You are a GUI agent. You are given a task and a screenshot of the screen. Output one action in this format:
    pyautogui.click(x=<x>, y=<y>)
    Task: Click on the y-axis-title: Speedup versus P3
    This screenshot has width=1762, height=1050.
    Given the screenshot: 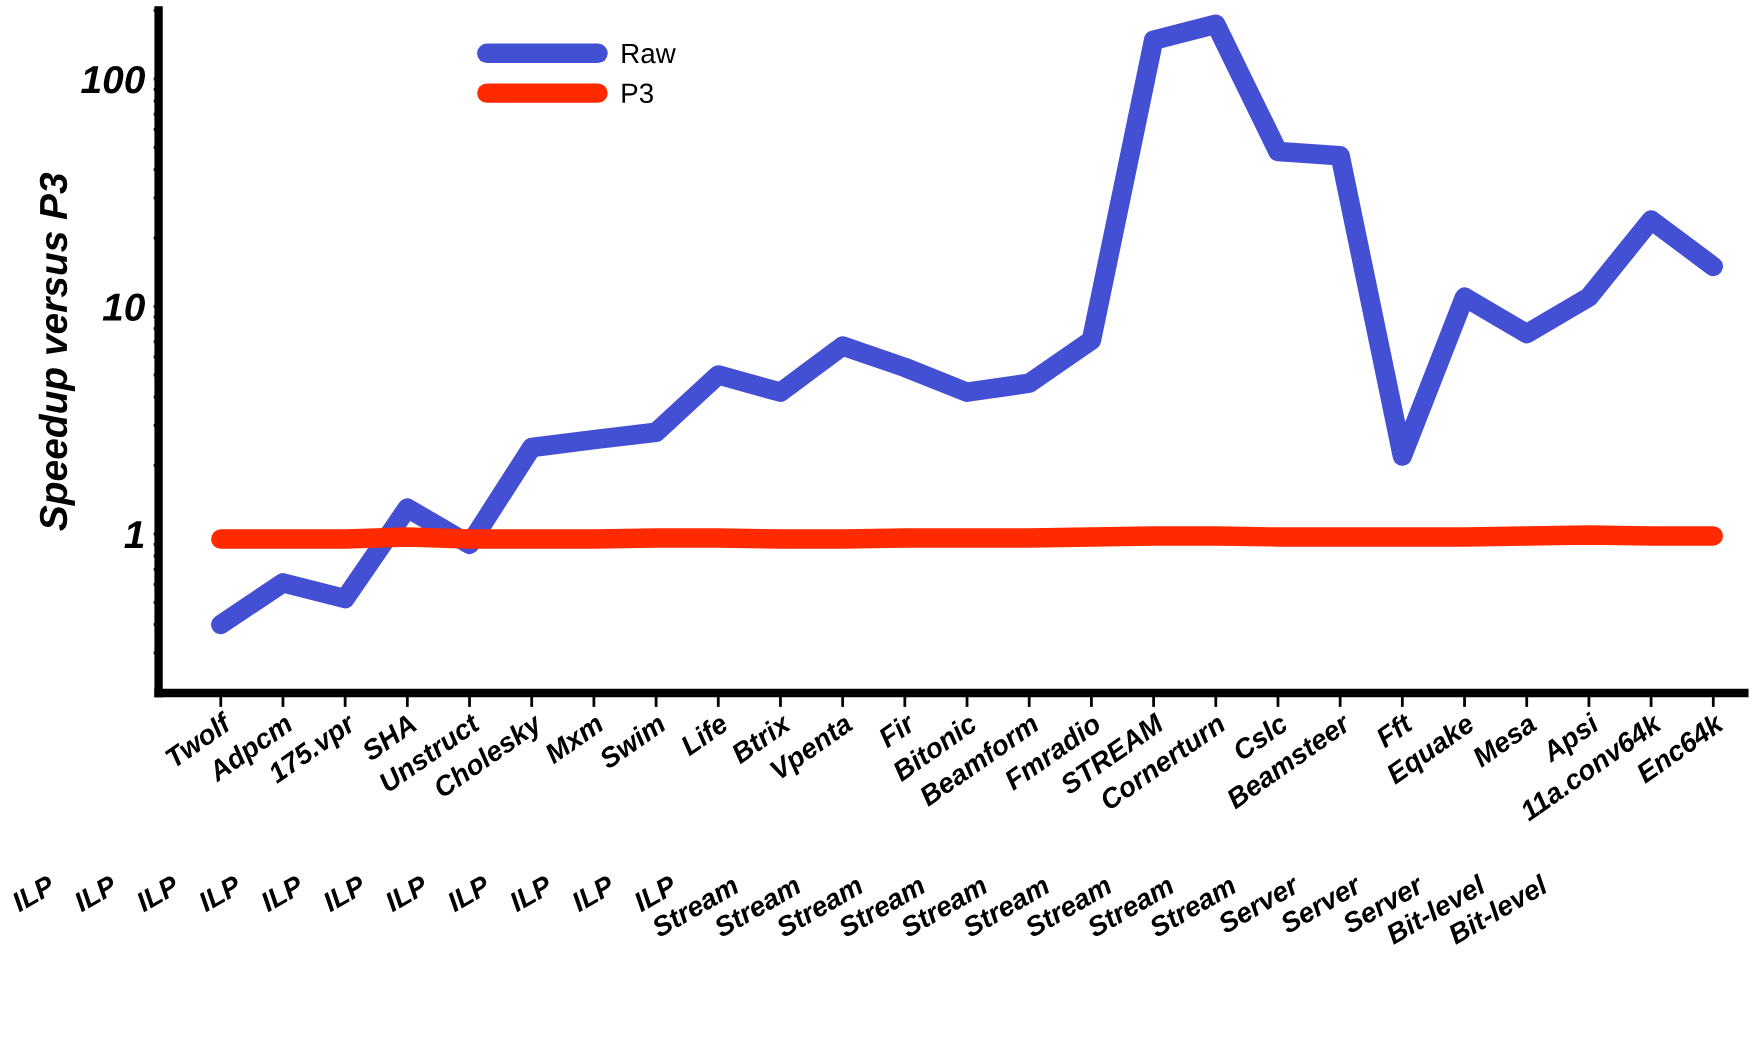 What is the action you would take?
    pyautogui.click(x=56, y=351)
    